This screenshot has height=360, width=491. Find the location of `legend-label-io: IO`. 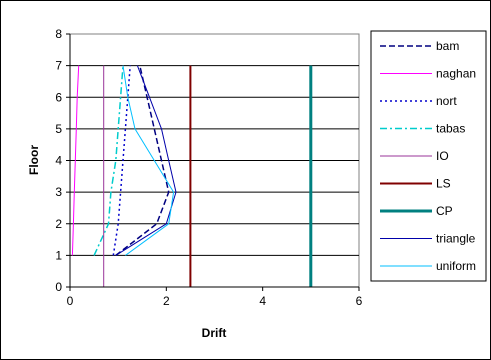

legend-label-io: IO is located at coordinates (442, 156).